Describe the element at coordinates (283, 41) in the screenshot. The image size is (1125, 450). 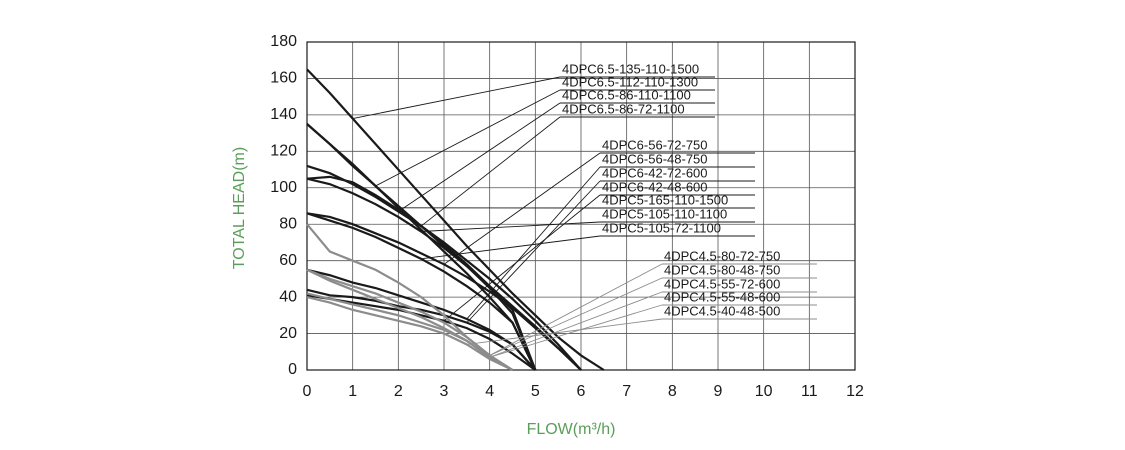
I see `y-tick-label: 180` at that location.